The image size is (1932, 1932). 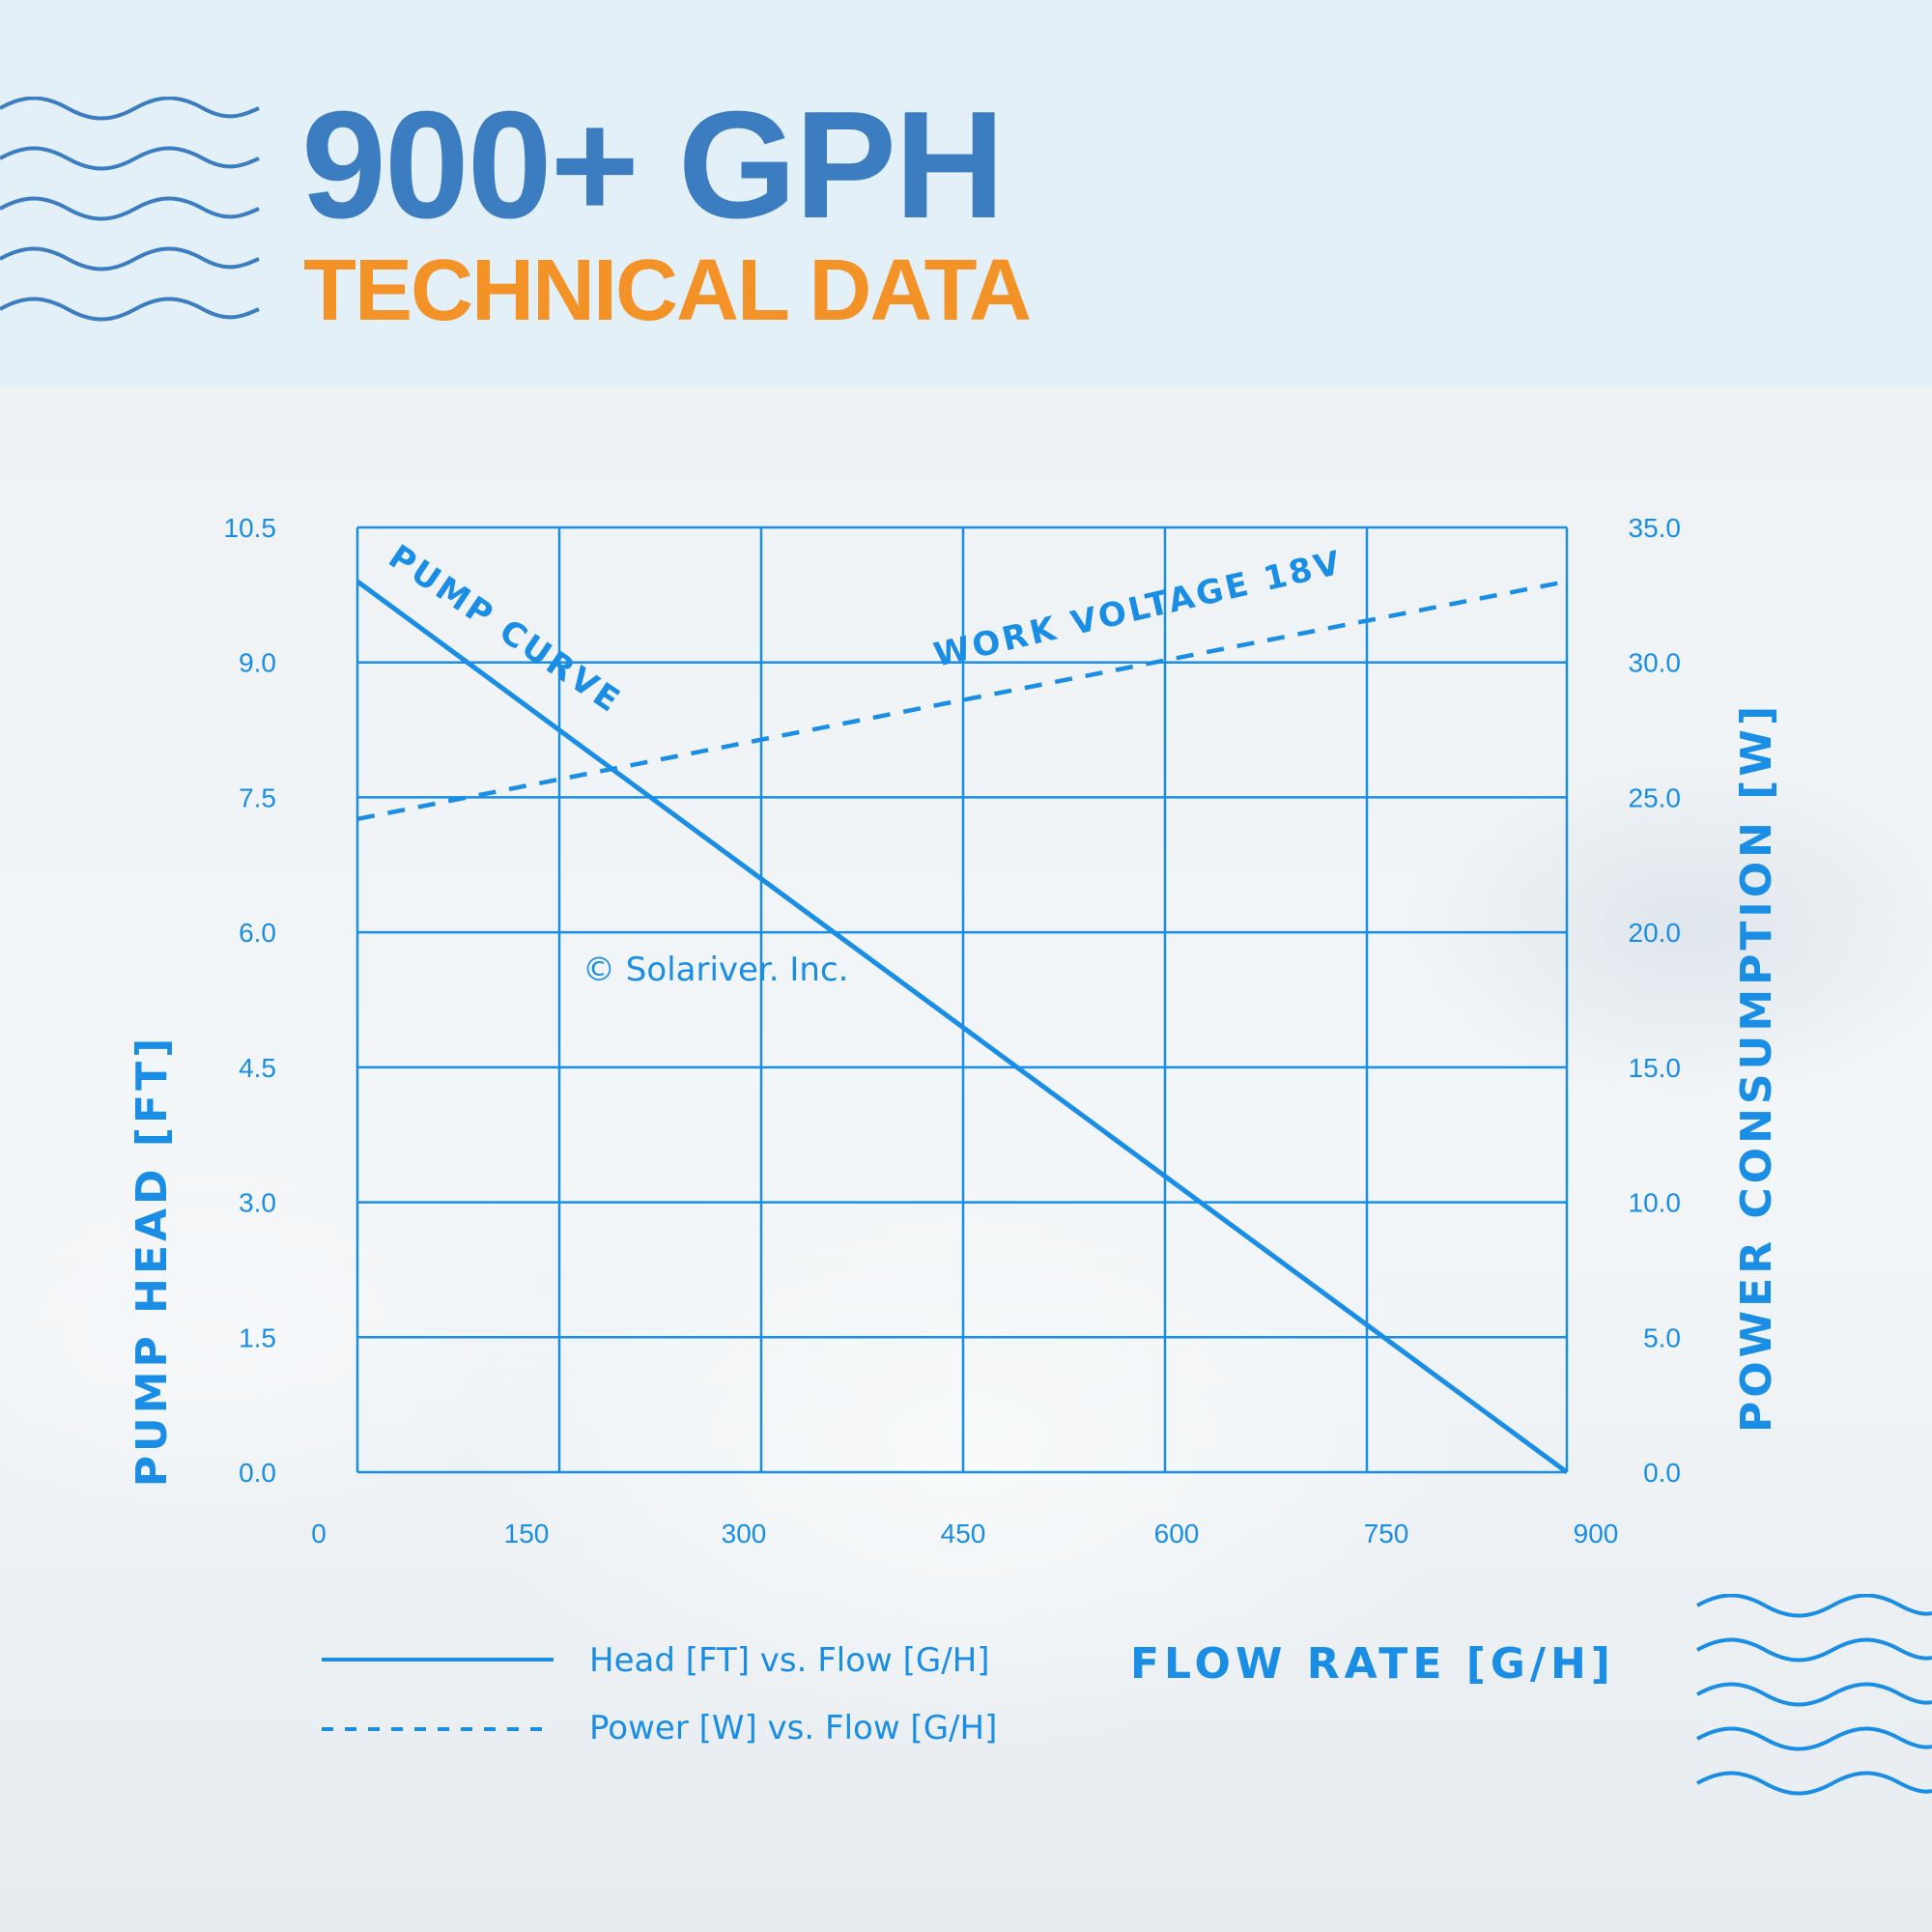 What do you see at coordinates (793, 1728) in the screenshot?
I see `legend-entry-power: Power [W] vs. Flow [G/H]` at bounding box center [793, 1728].